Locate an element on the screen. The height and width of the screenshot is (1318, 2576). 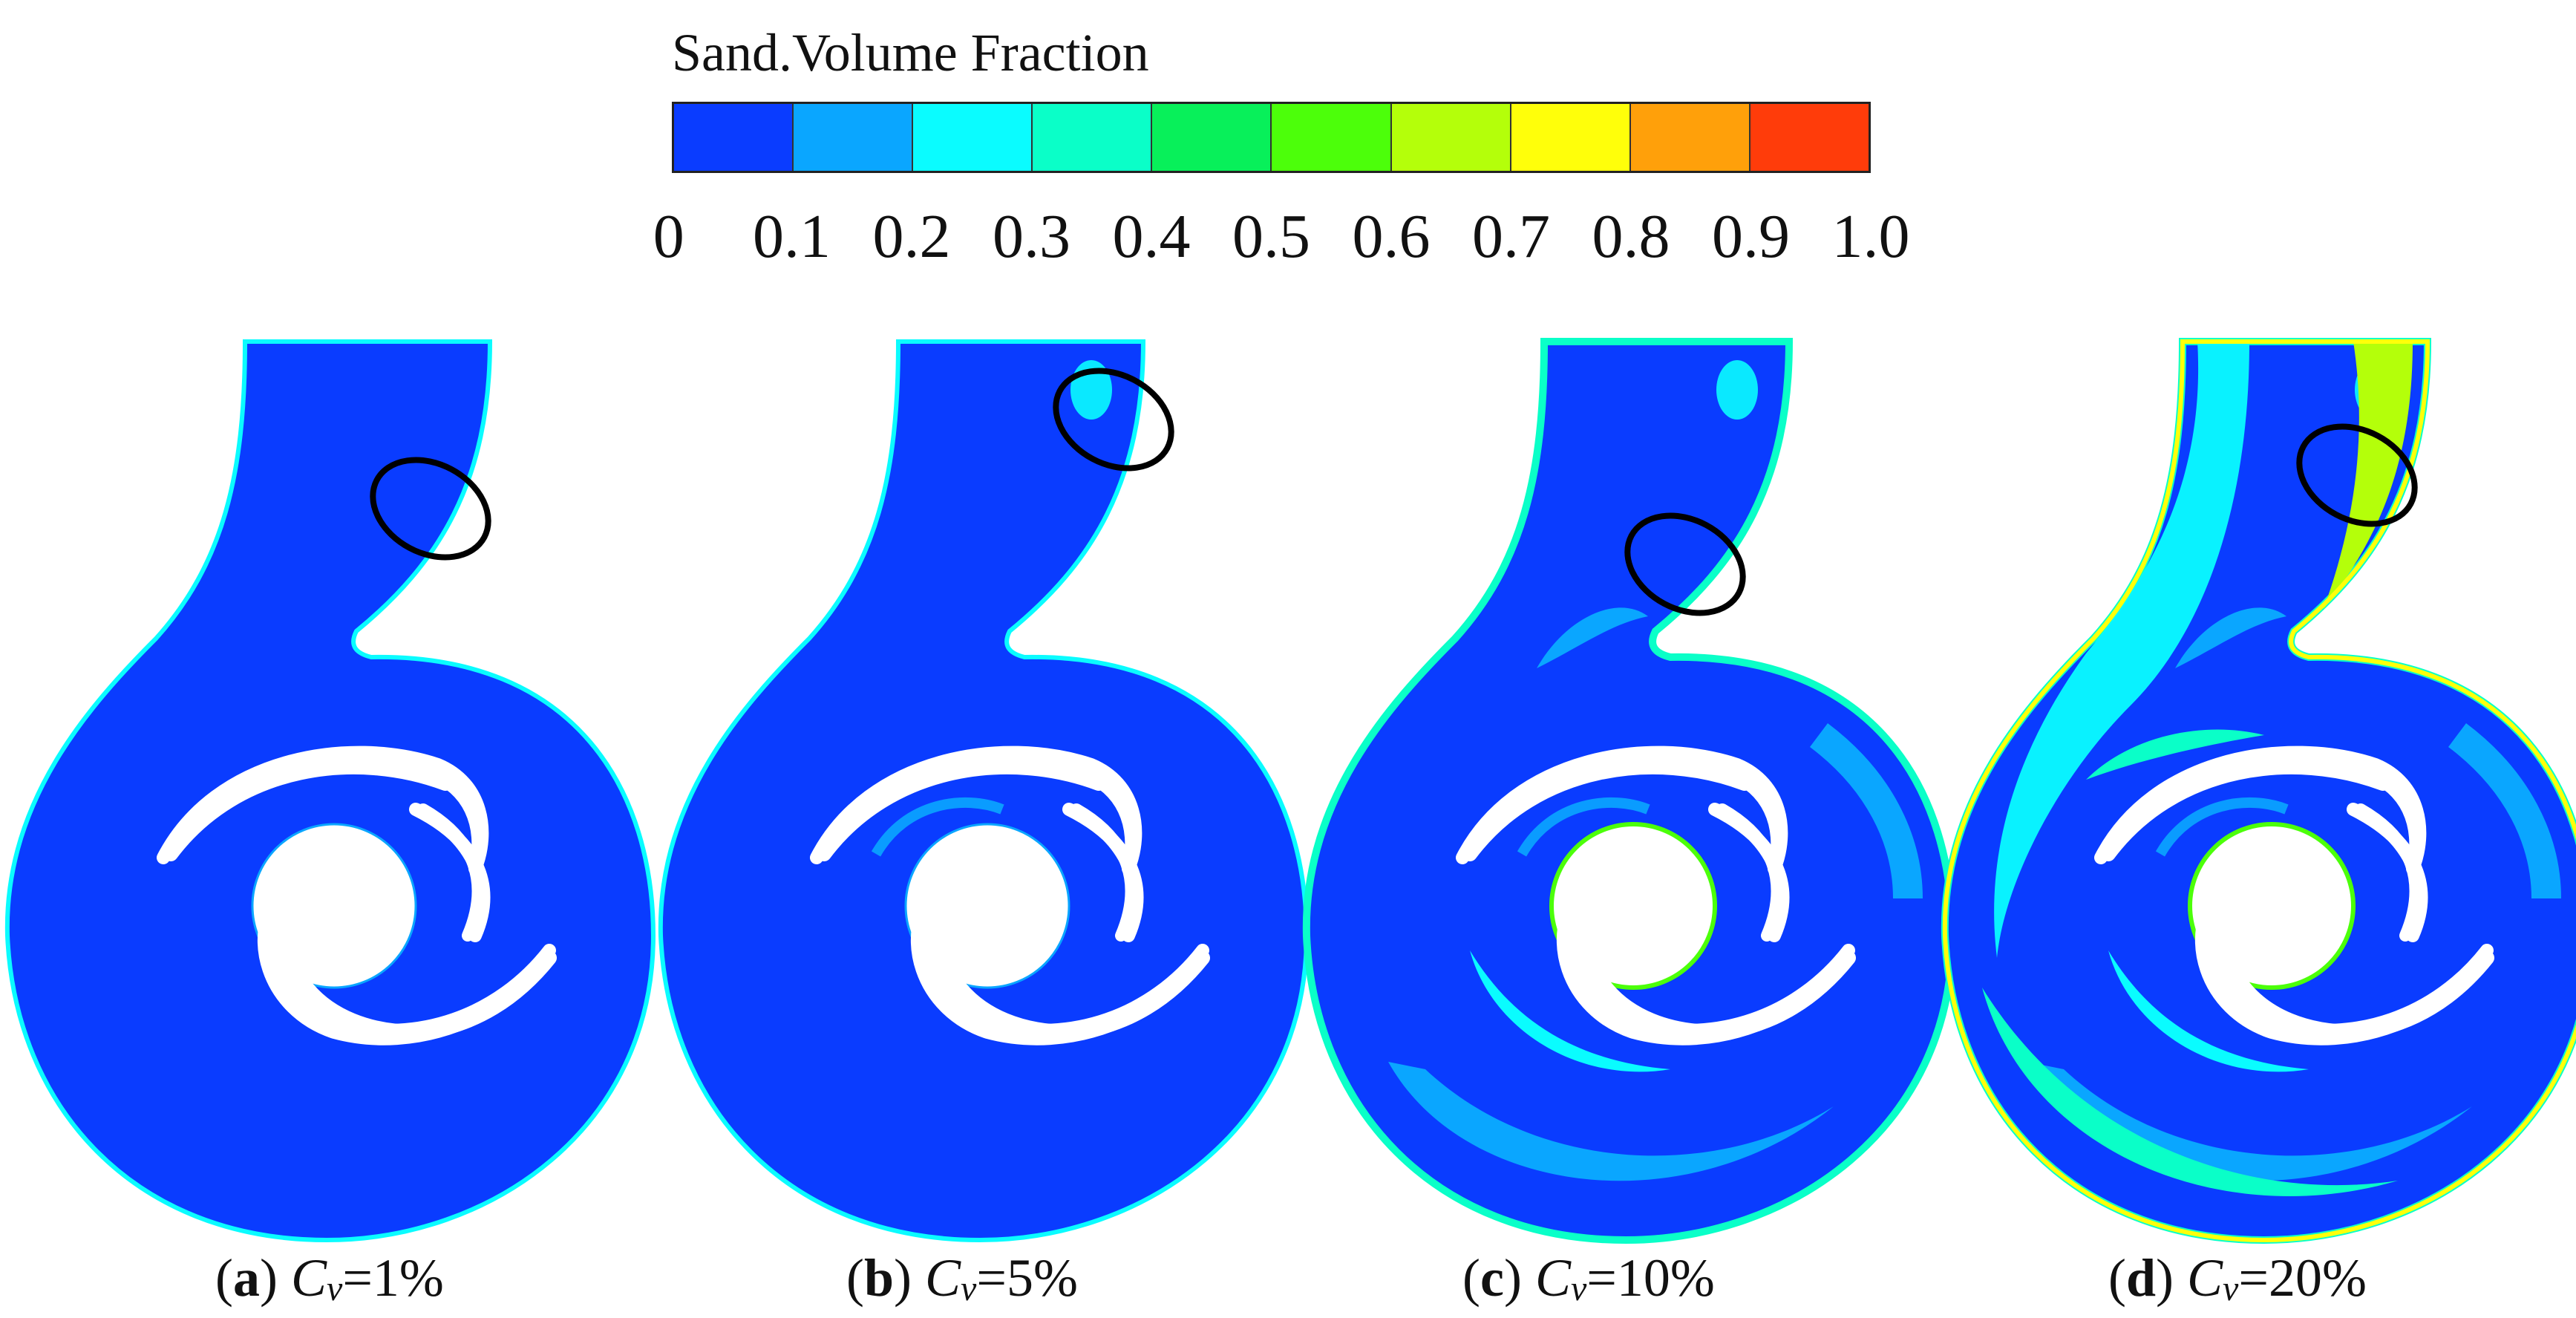
colorbar-tick-label: 0.6 is located at coordinates (1391, 236).